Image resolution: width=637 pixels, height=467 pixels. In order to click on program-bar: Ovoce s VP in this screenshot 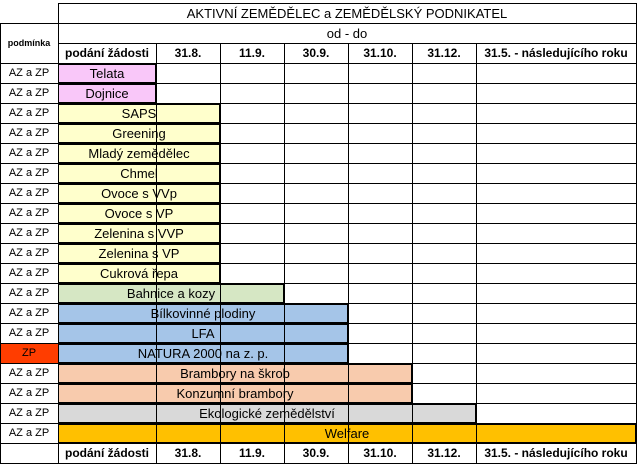, I will do `click(139, 213)`.